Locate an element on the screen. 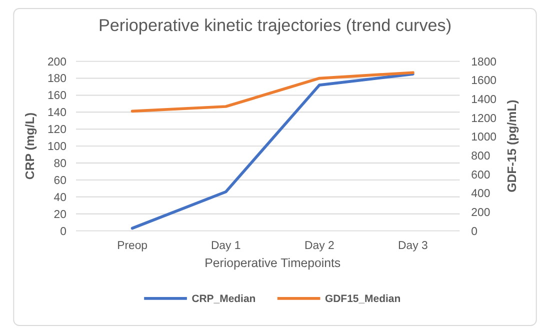 This screenshot has width=550, height=334. y2-tick-label: 0 is located at coordinates (474, 232).